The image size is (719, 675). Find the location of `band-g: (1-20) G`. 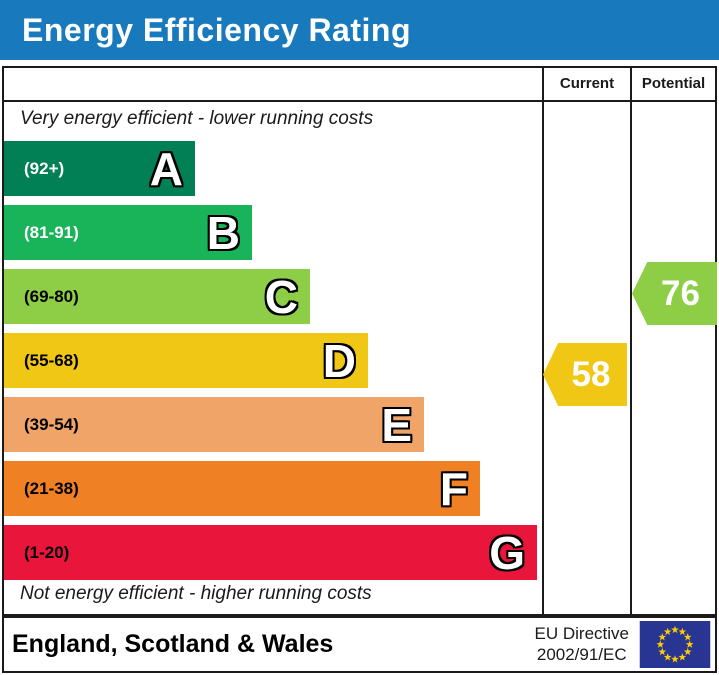

band-g: (1-20) G is located at coordinates (270, 552).